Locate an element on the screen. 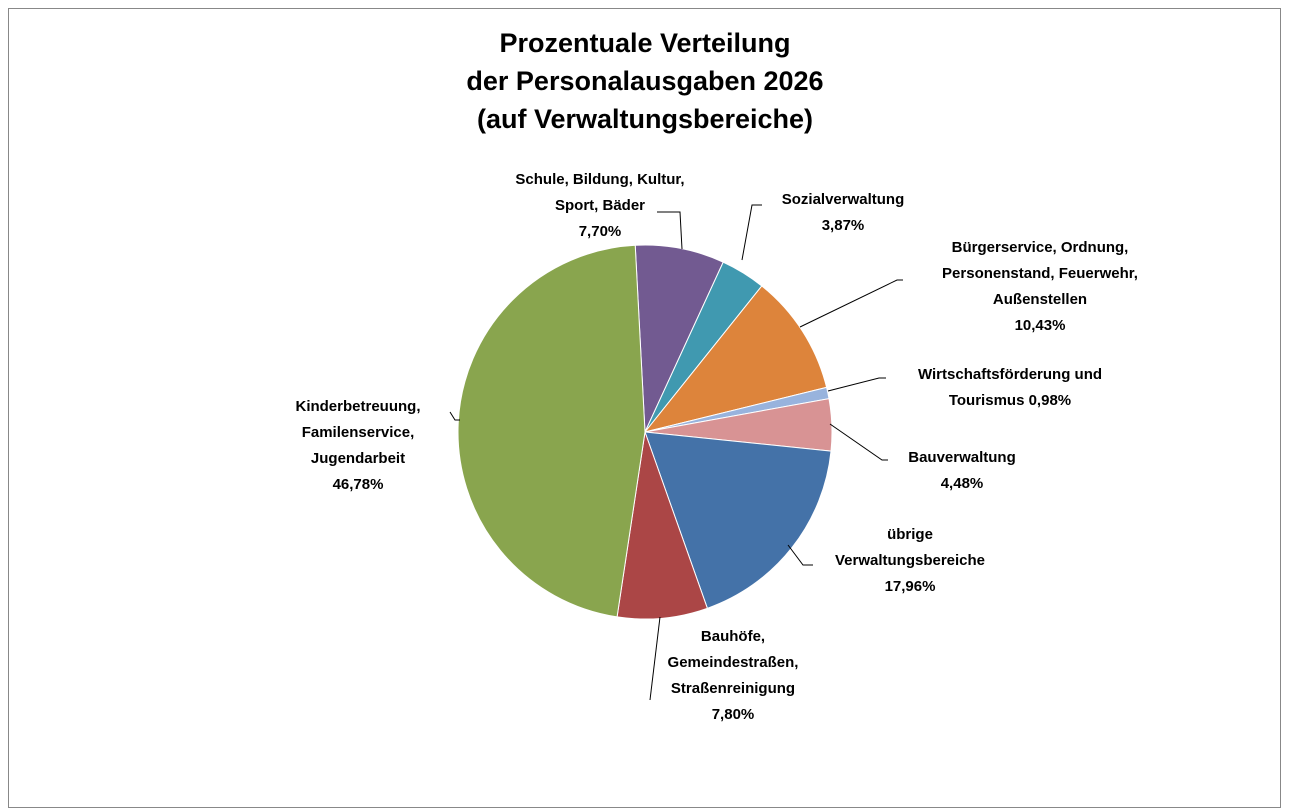  category-name: Bauverwaltung is located at coordinates (962, 457).